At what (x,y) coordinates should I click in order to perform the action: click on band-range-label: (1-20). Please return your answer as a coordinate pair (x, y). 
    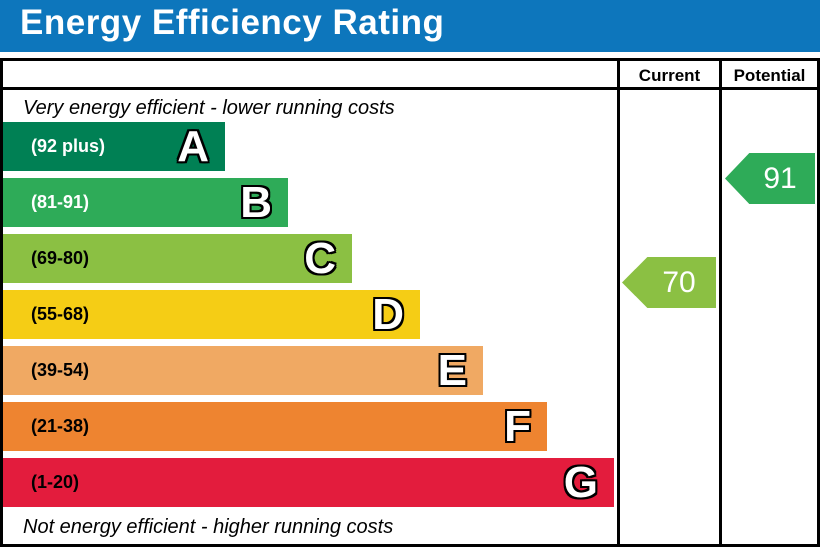
    Looking at the image, I should click on (55, 482).